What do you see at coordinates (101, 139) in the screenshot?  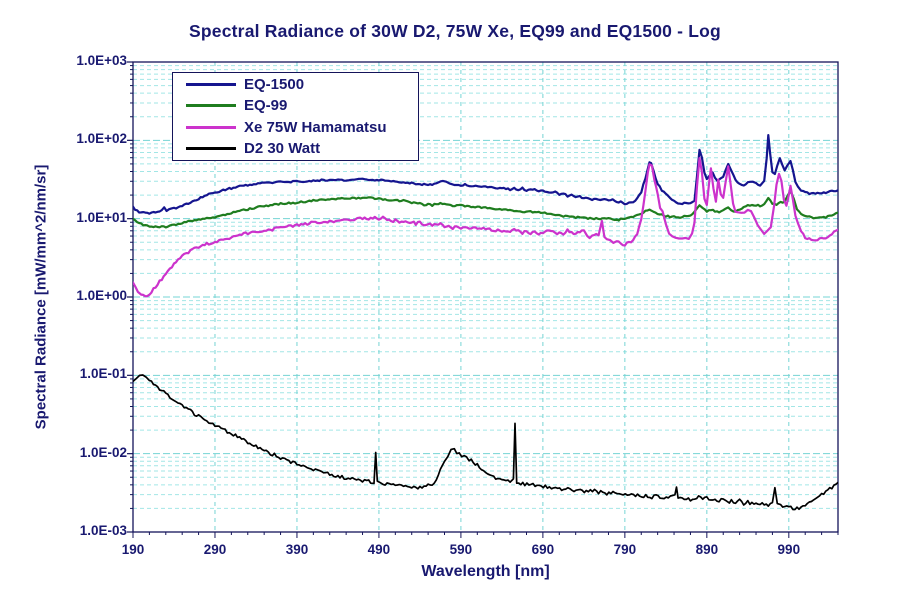 I see `y-tick-label: 1.0E+02` at bounding box center [101, 139].